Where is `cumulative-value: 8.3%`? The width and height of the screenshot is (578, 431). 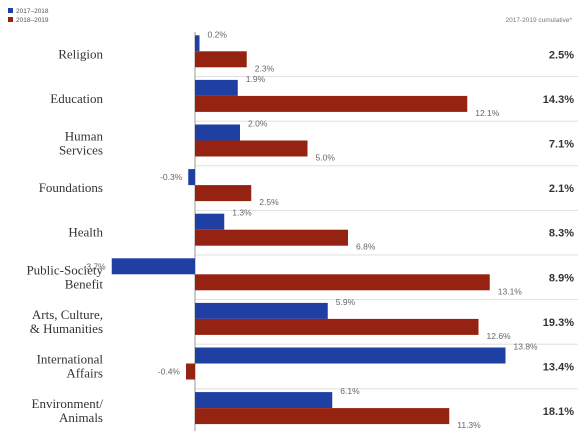 cumulative-value: 8.3% is located at coordinates (561, 234).